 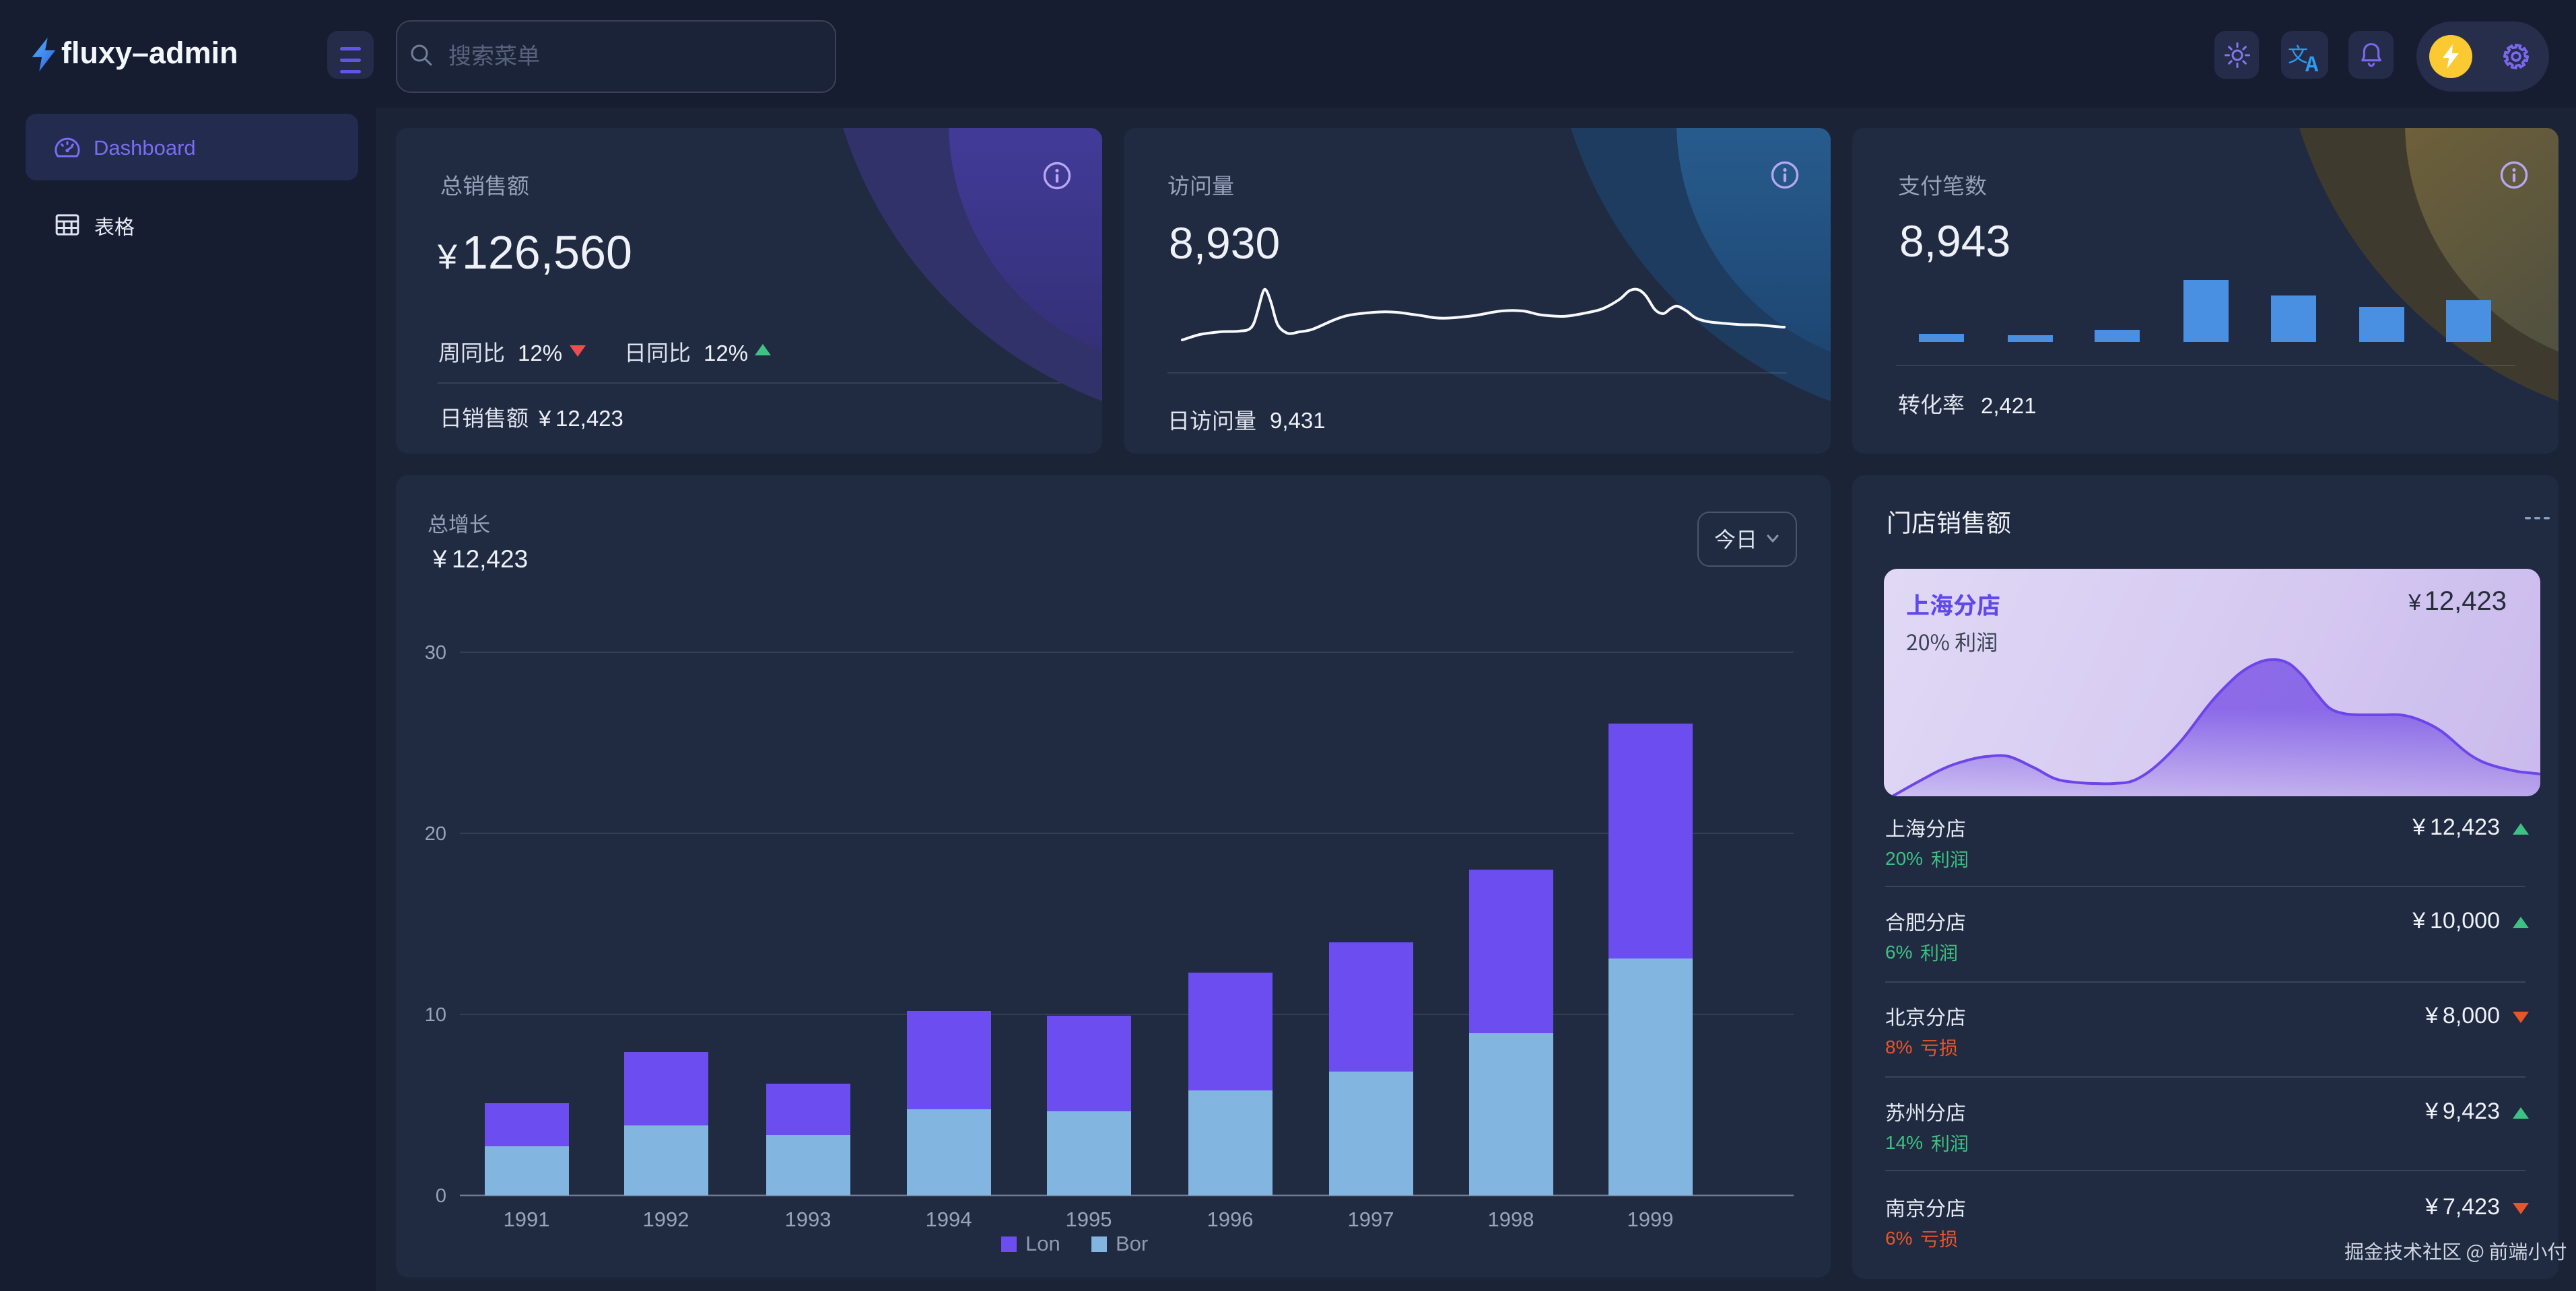 I want to click on svg-text: 1999, so click(x=1650, y=1219).